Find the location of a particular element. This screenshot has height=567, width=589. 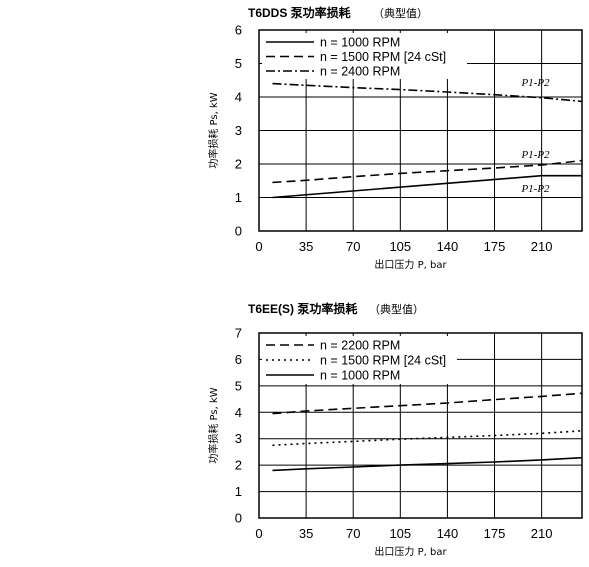

legend-label: n = 2200 RPM is located at coordinates (360, 346).